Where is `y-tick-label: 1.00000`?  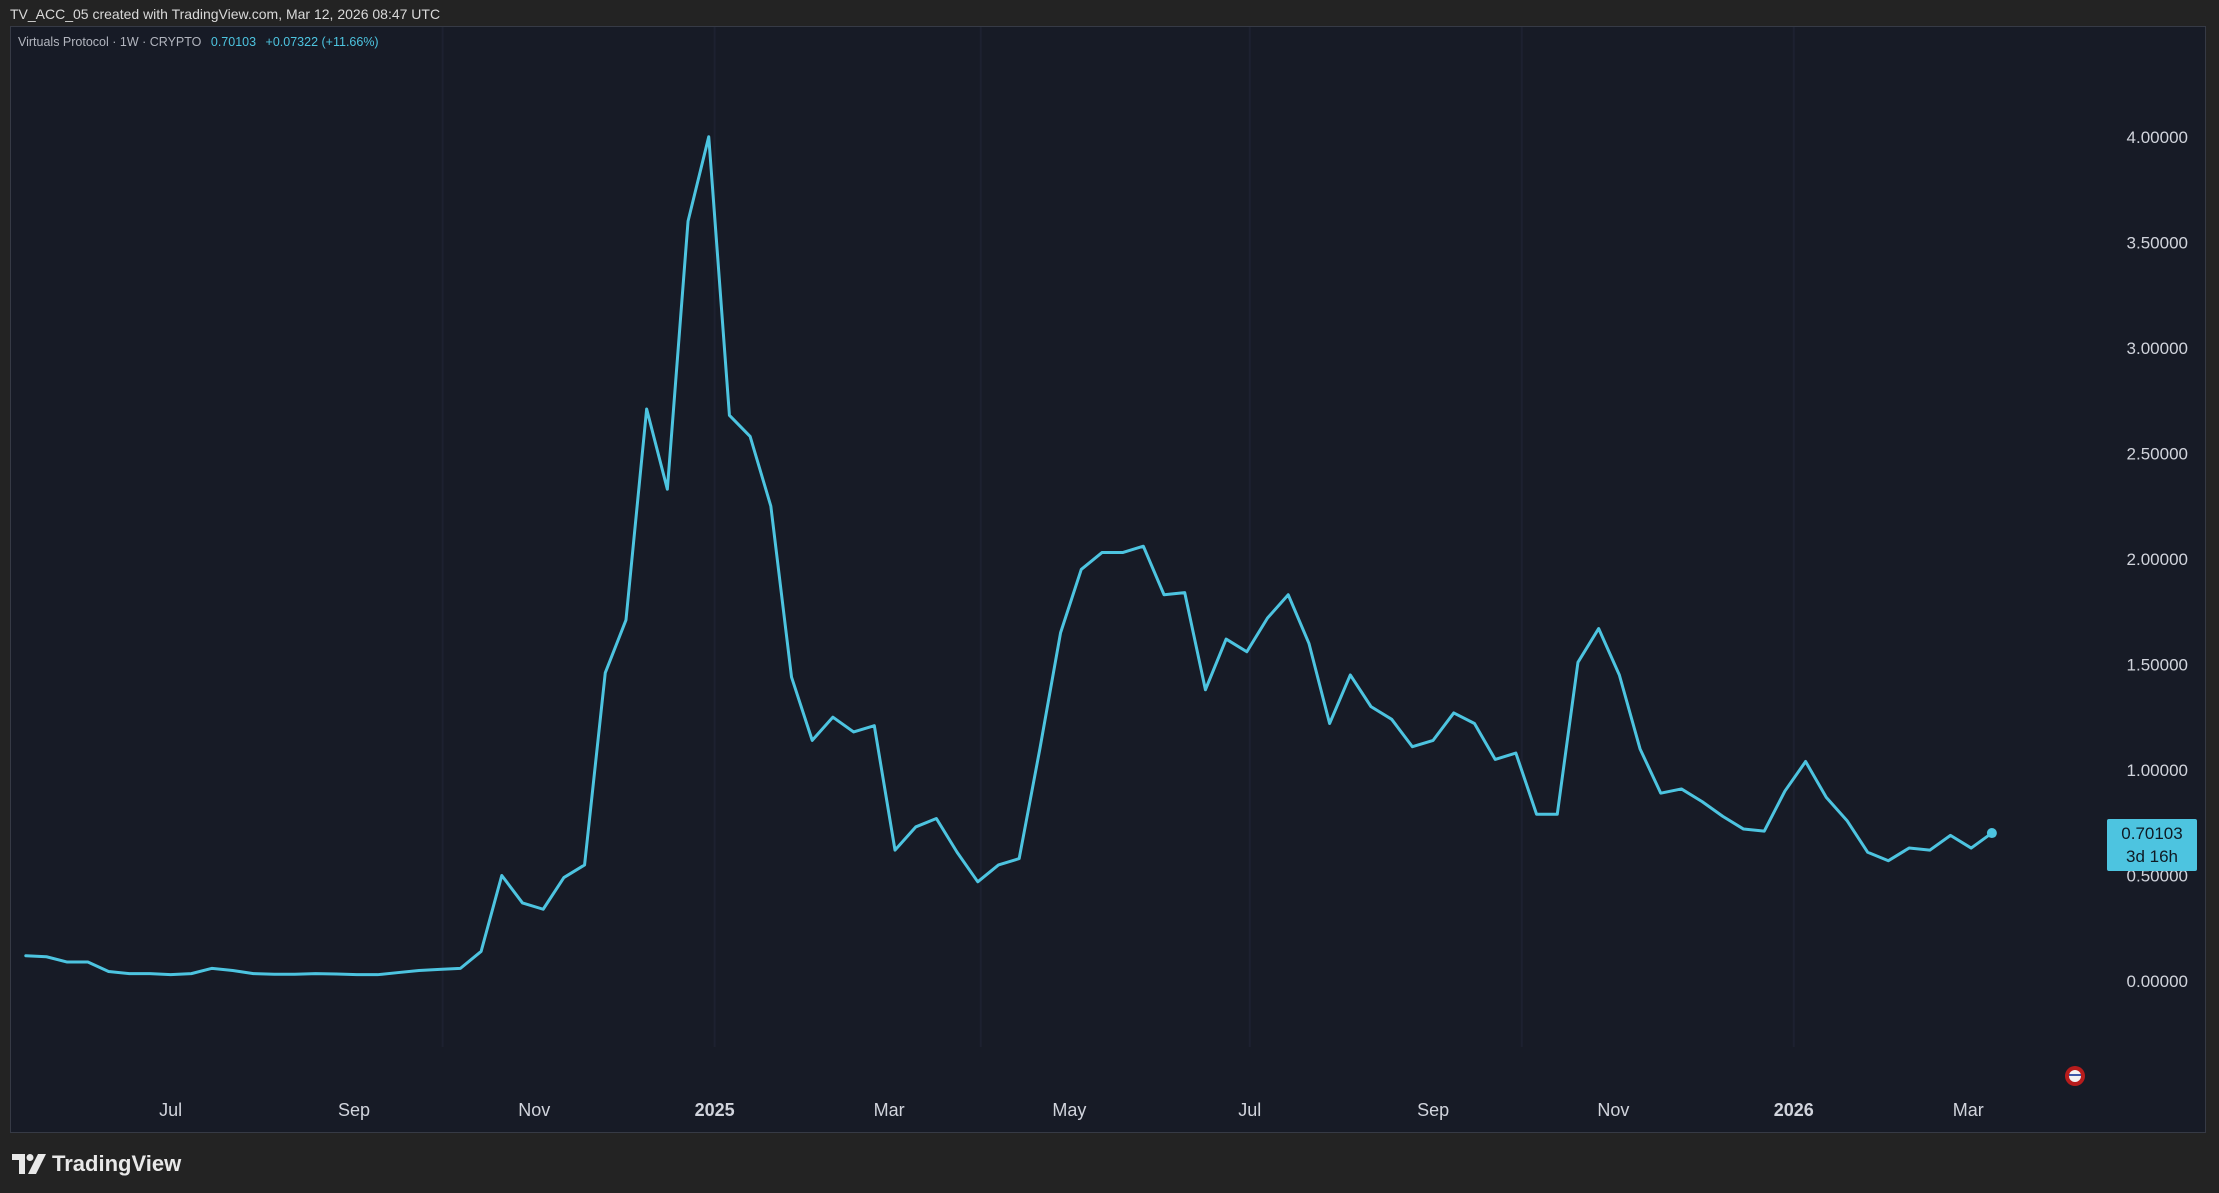
y-tick-label: 1.00000 is located at coordinates (2157, 770).